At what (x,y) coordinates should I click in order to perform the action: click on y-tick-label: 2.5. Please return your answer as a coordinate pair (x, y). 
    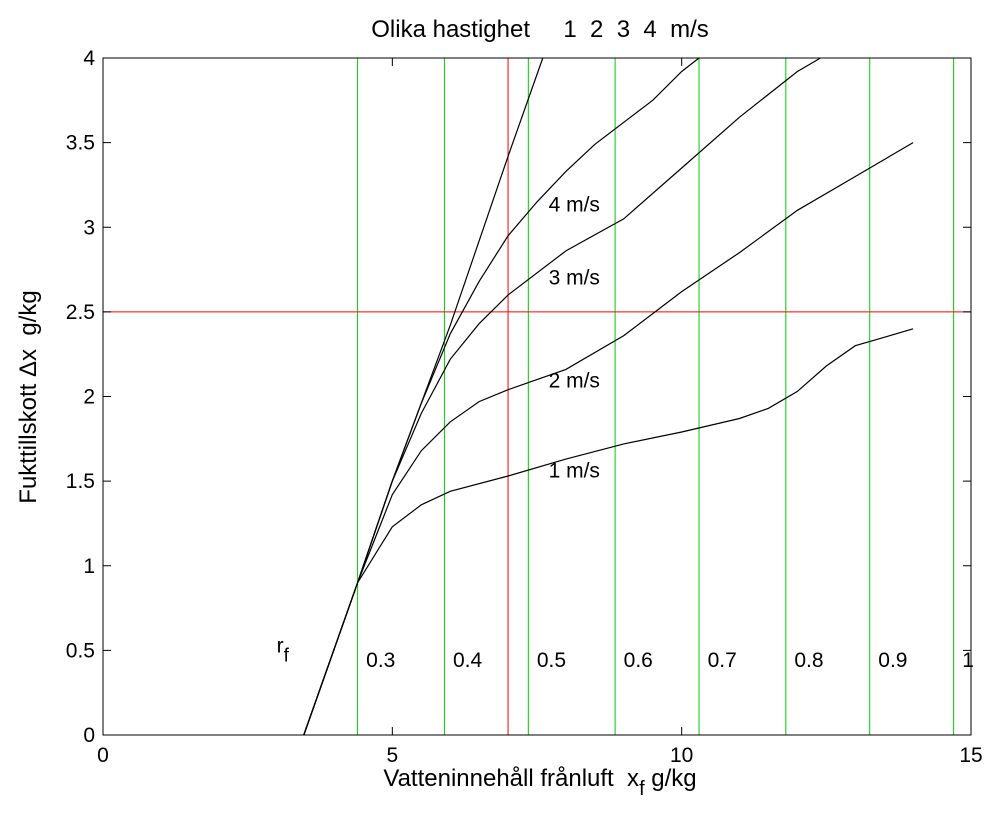
    Looking at the image, I should click on (80, 312).